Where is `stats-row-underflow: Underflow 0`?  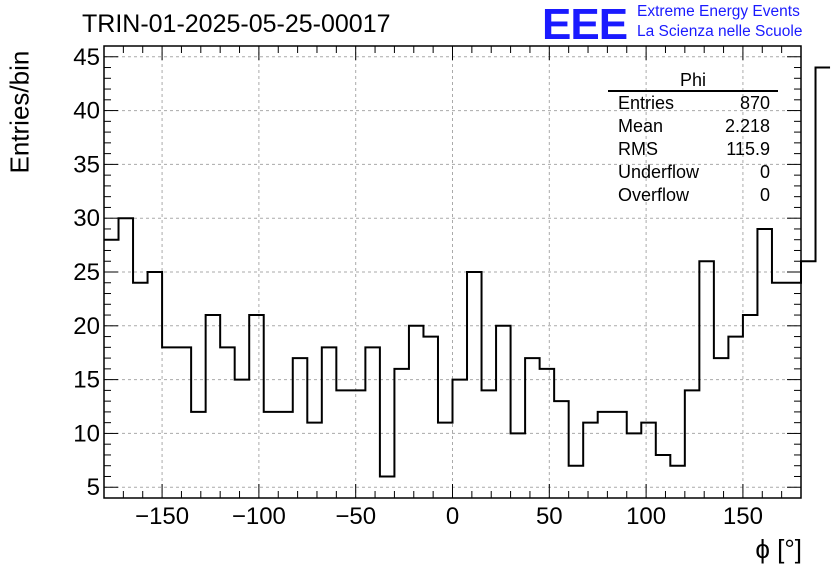 stats-row-underflow: Underflow 0 is located at coordinates (693, 172).